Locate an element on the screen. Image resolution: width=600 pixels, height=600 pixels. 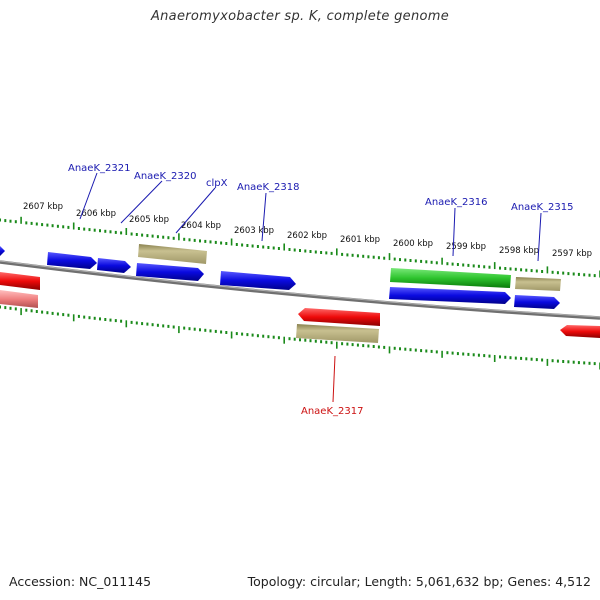
map-title: Anaeromyxobacter sp. K, complete genome is located at coordinates (300, 16).